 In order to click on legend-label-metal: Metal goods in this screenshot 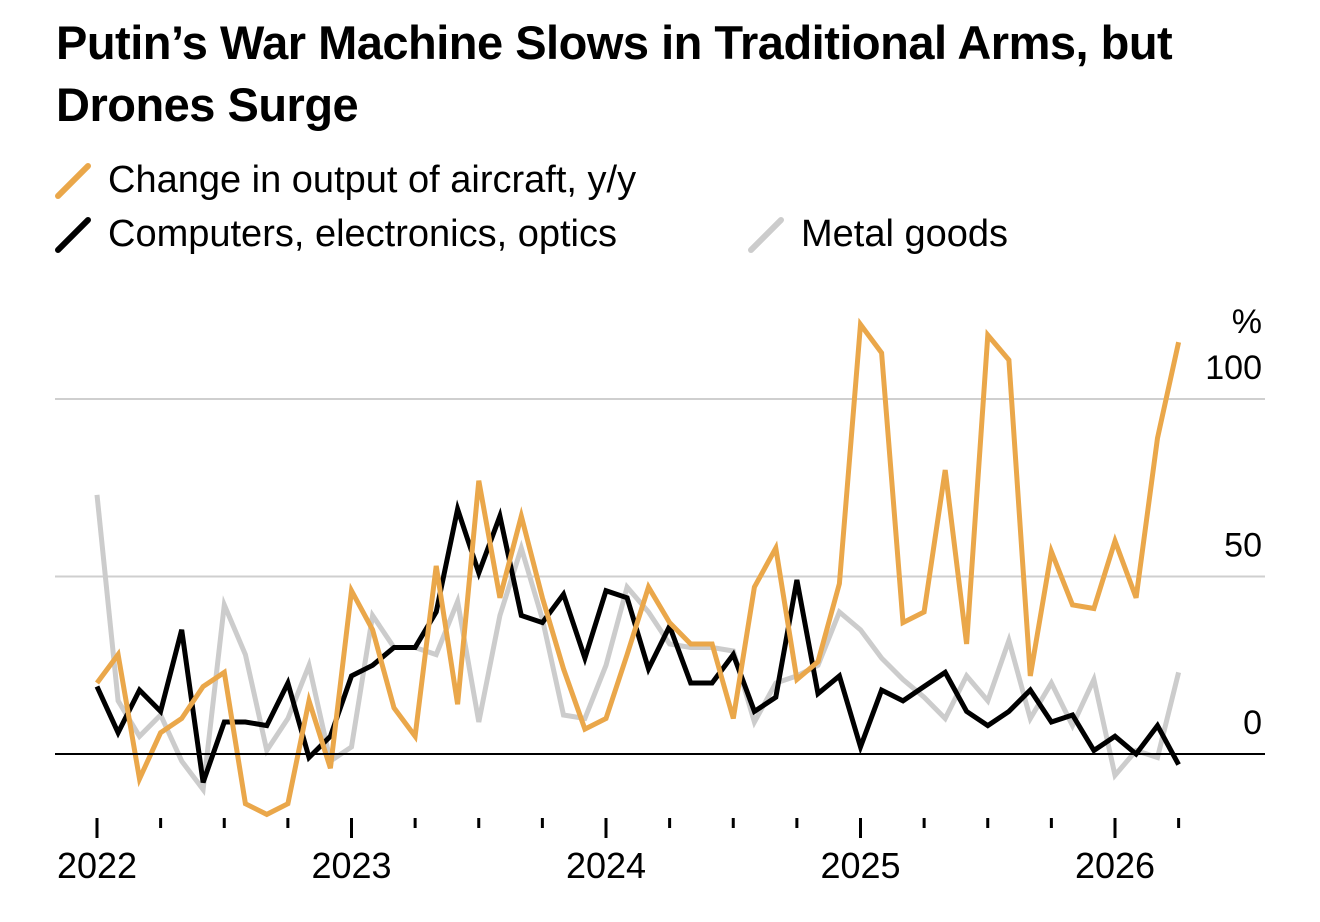, I will do `click(905, 234)`.